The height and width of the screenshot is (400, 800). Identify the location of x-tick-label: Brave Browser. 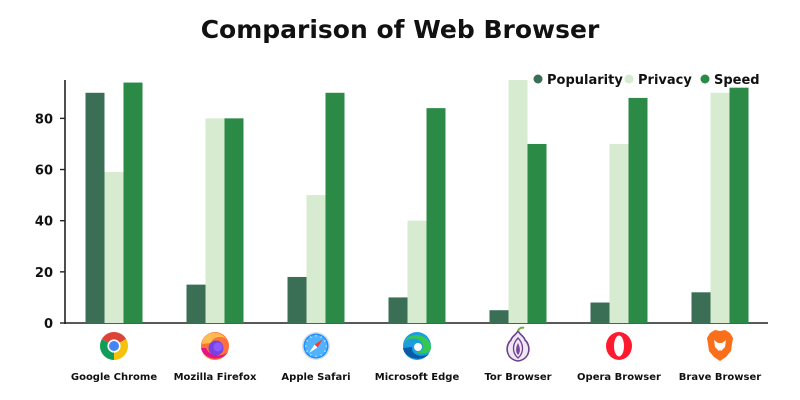
(720, 377).